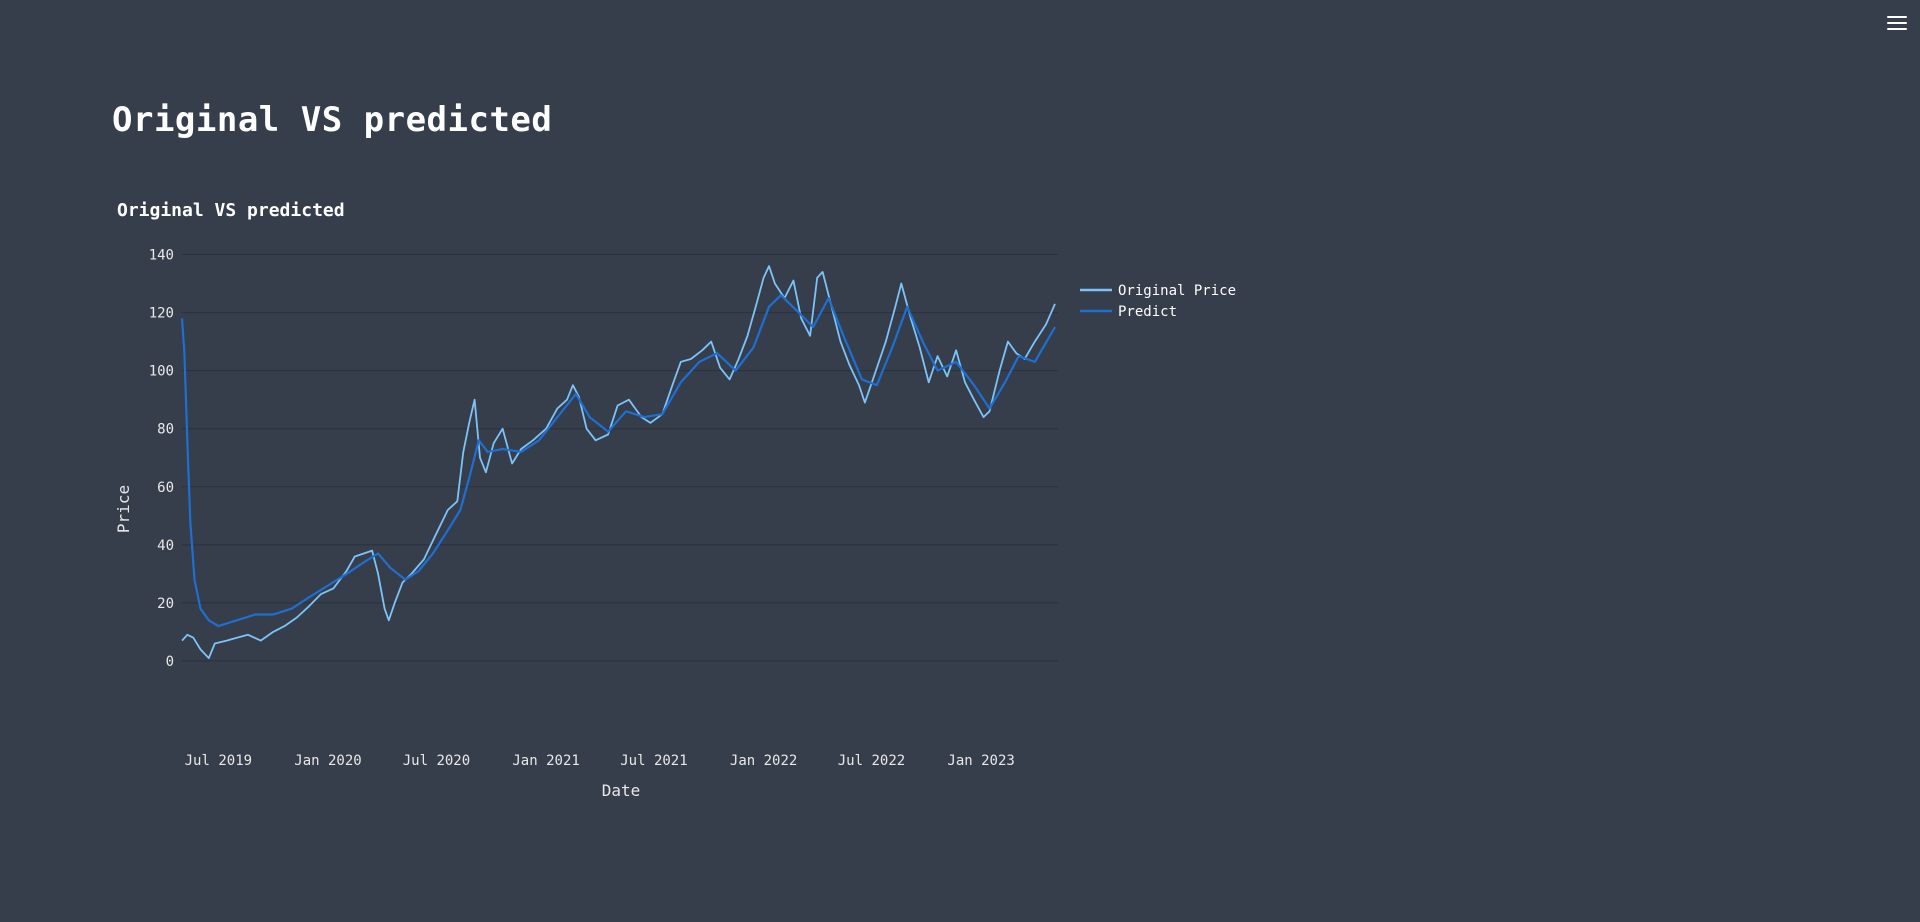 This screenshot has width=1920, height=922. I want to click on legend-label: Predict, so click(1147, 312).